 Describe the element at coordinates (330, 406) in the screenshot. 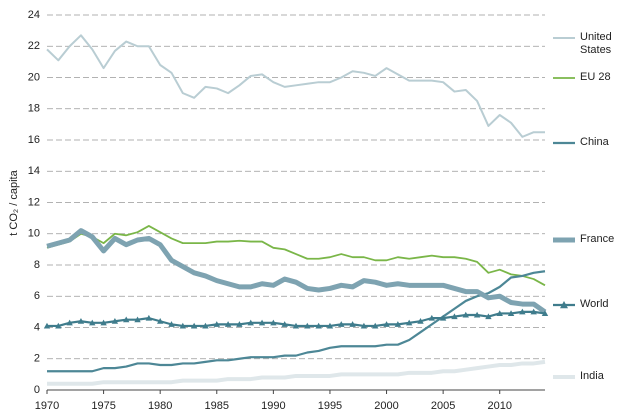

I see `x-tick-label: 1995` at that location.